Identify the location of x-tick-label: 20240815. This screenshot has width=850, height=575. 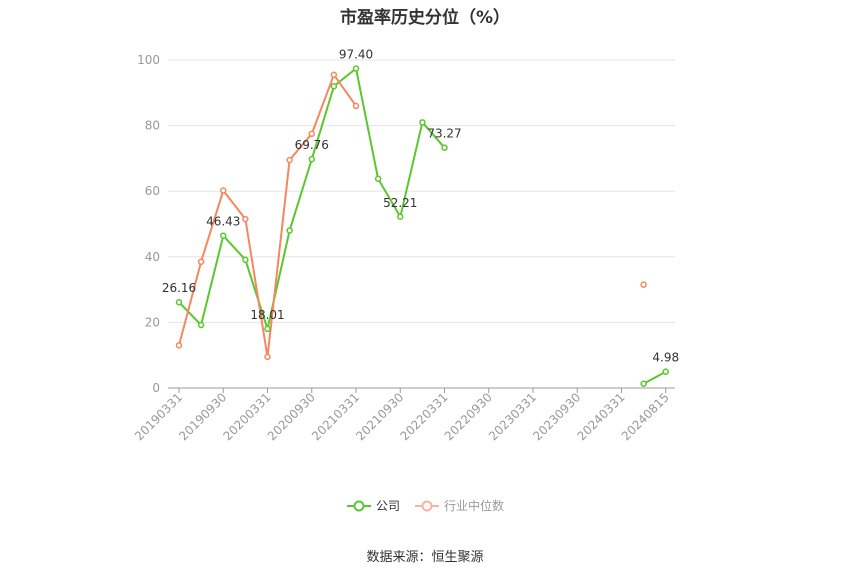
(645, 416).